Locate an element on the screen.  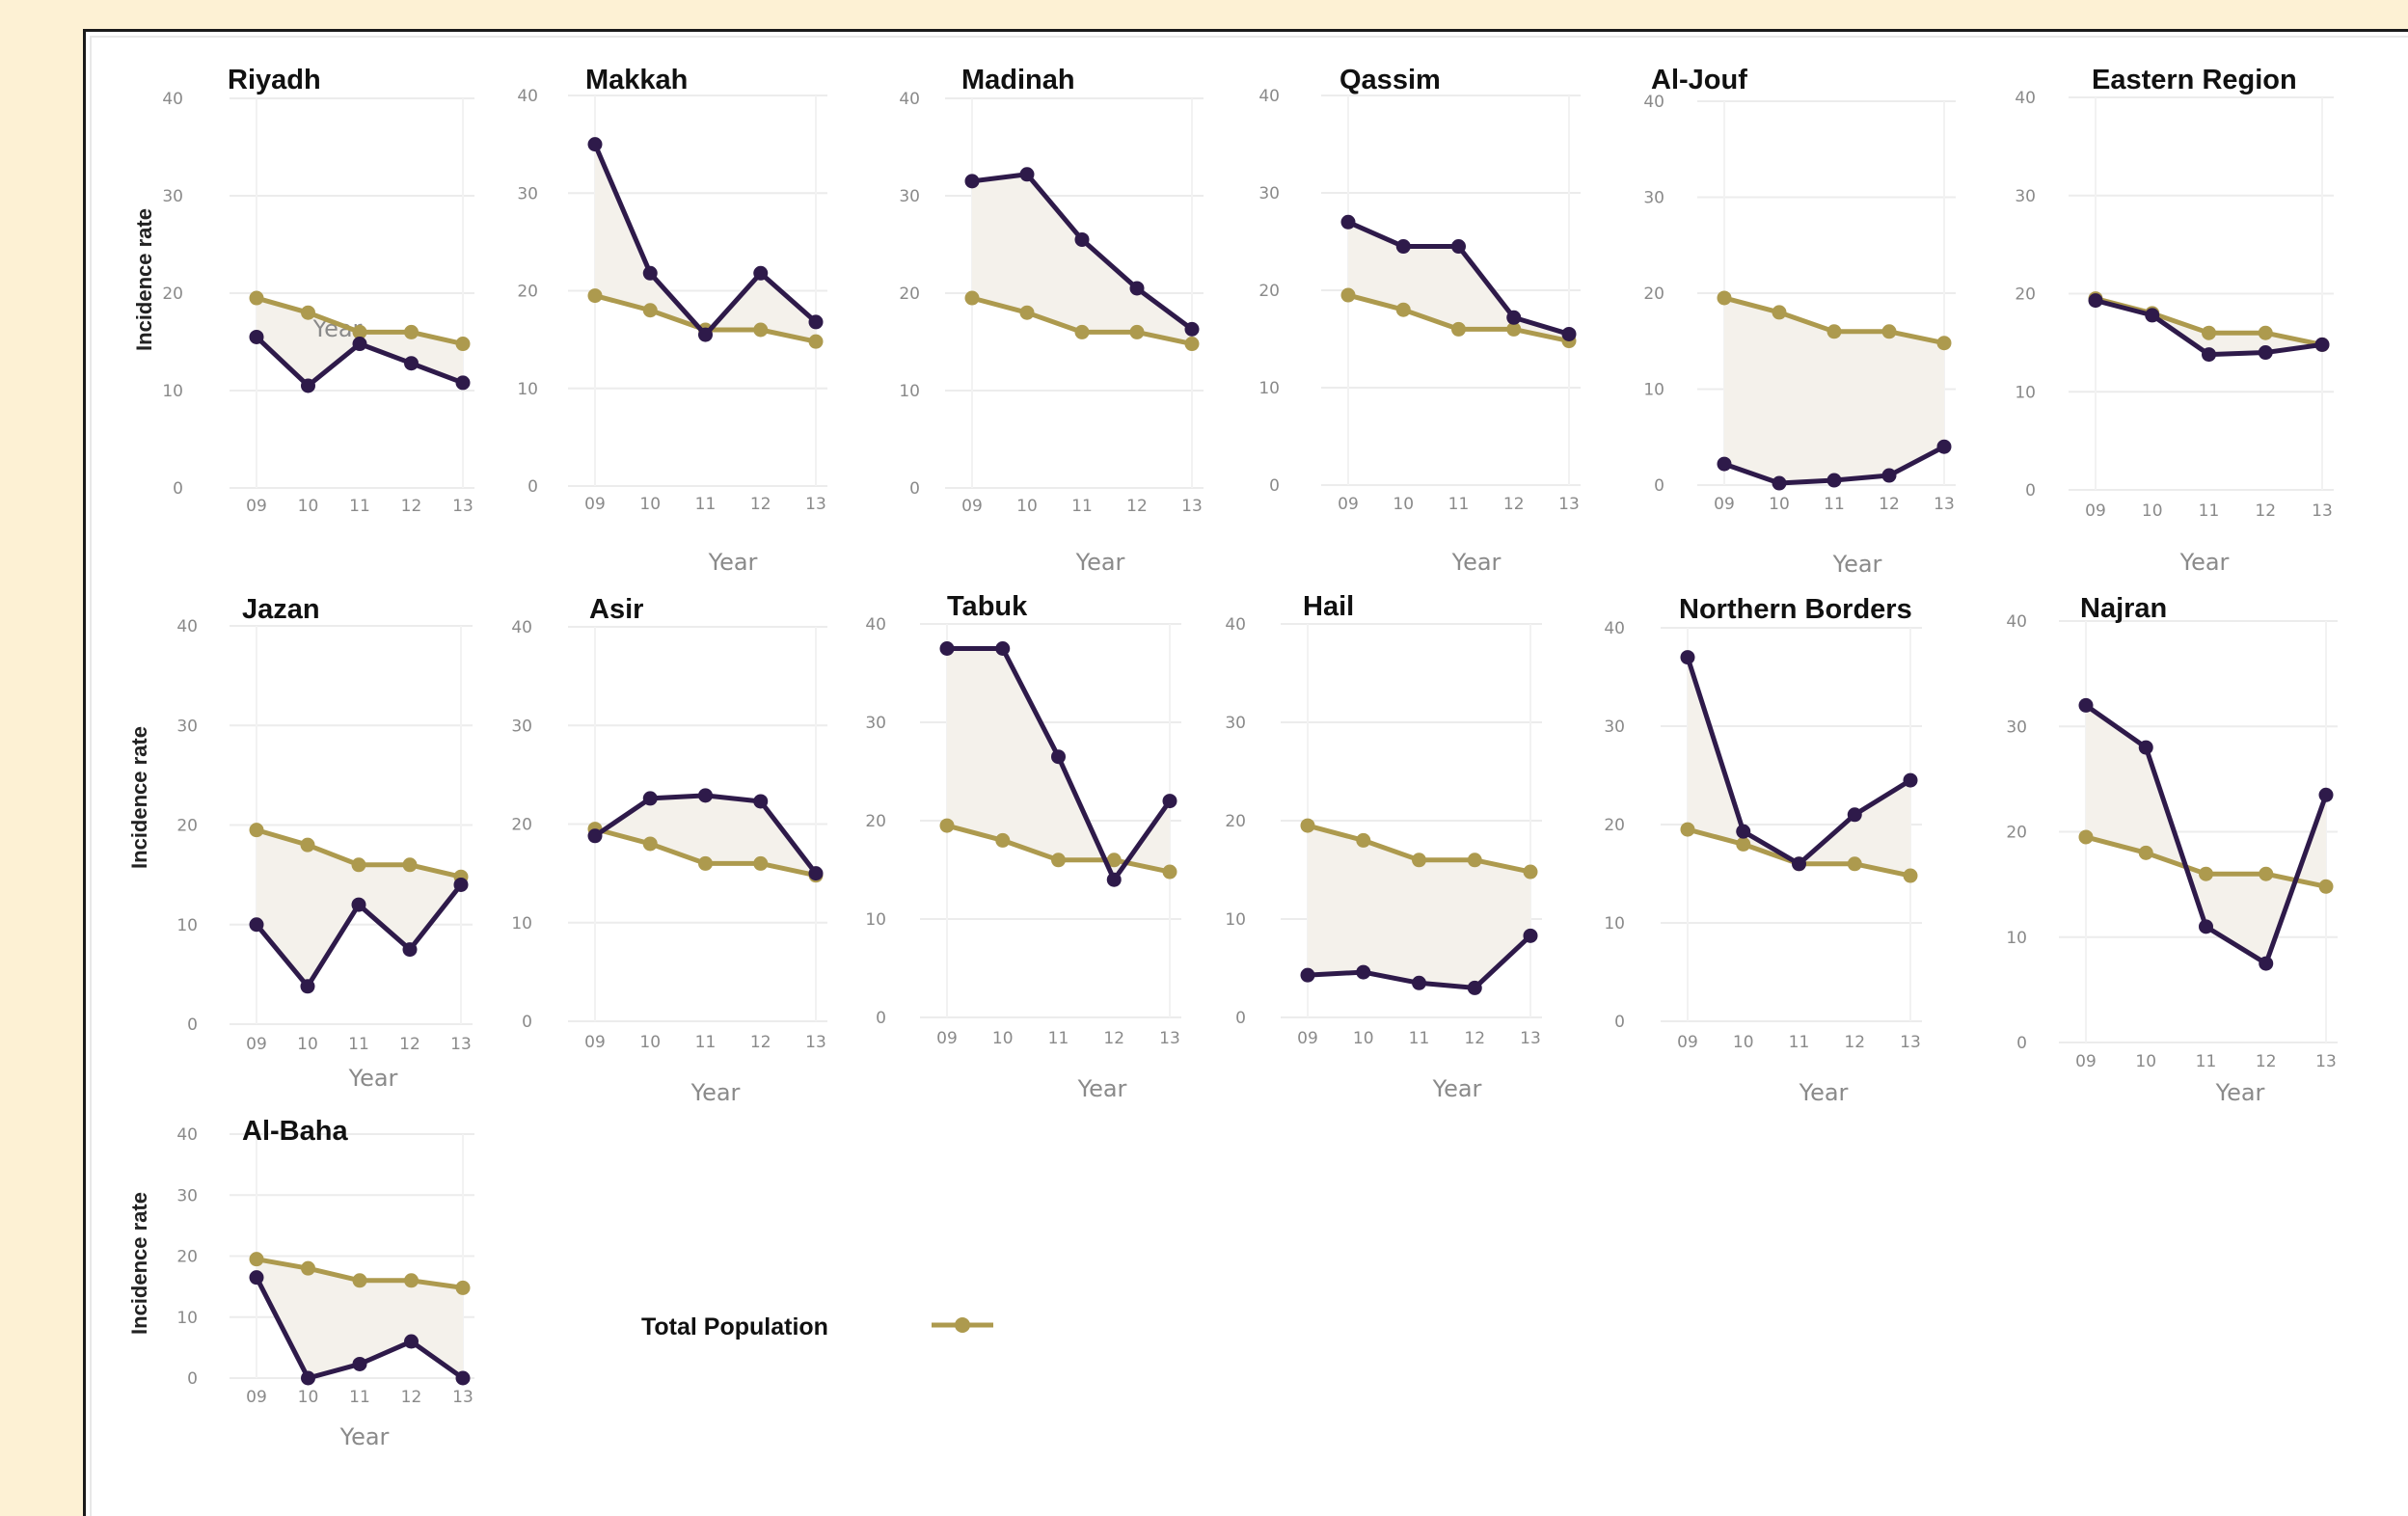
madinah-ytick: 40 is located at coordinates (910, 100).